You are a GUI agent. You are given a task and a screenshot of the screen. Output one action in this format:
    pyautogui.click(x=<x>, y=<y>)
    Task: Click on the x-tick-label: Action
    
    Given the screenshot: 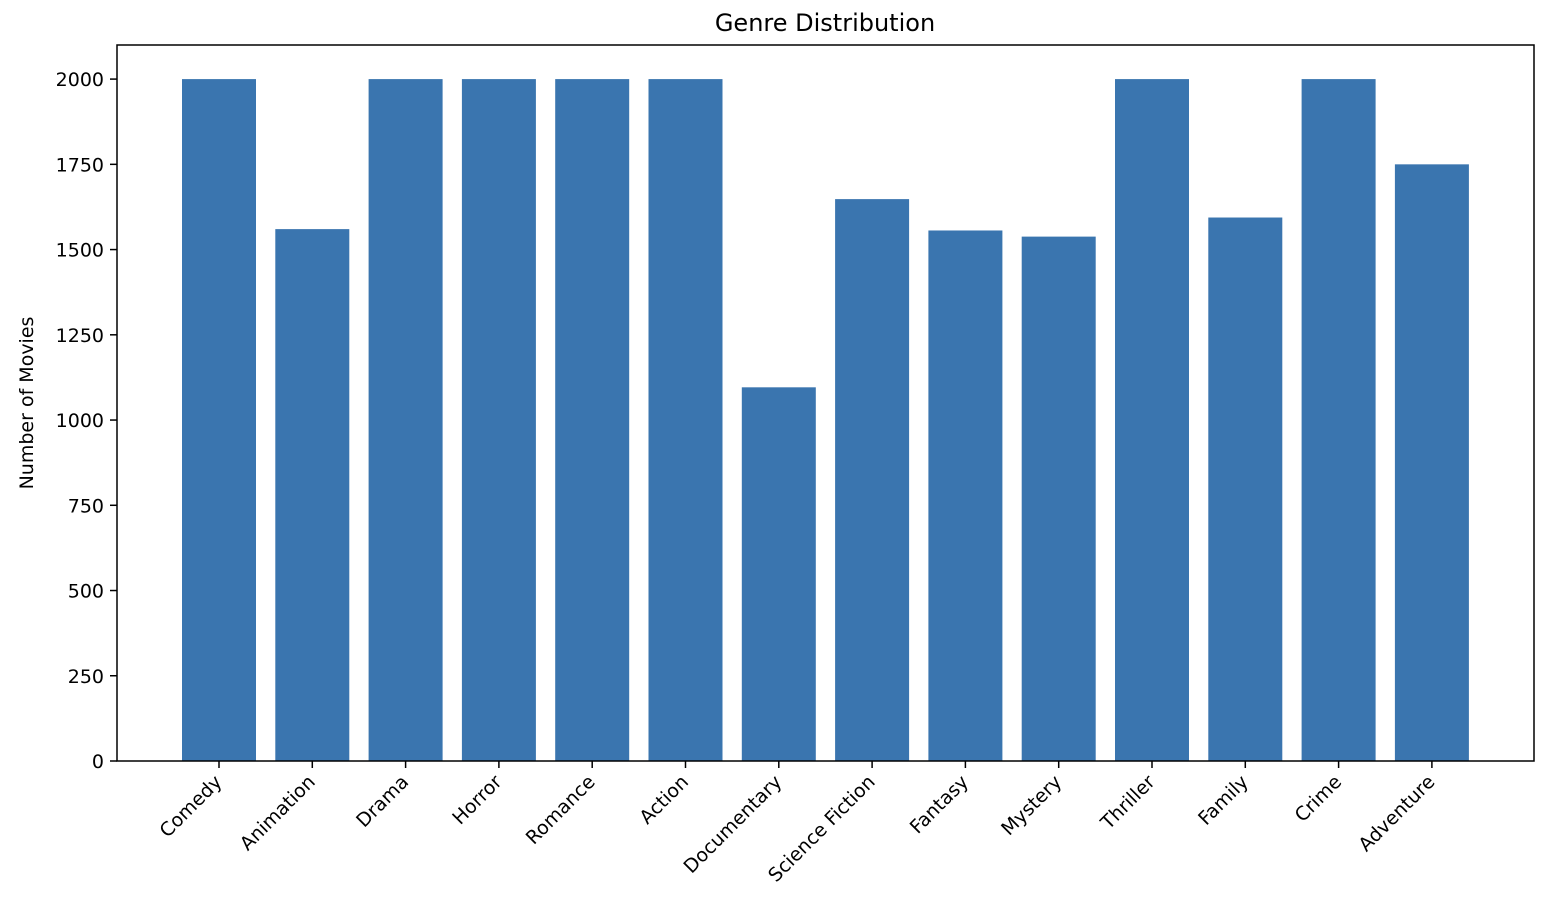 What is the action you would take?
    pyautogui.click(x=664, y=800)
    